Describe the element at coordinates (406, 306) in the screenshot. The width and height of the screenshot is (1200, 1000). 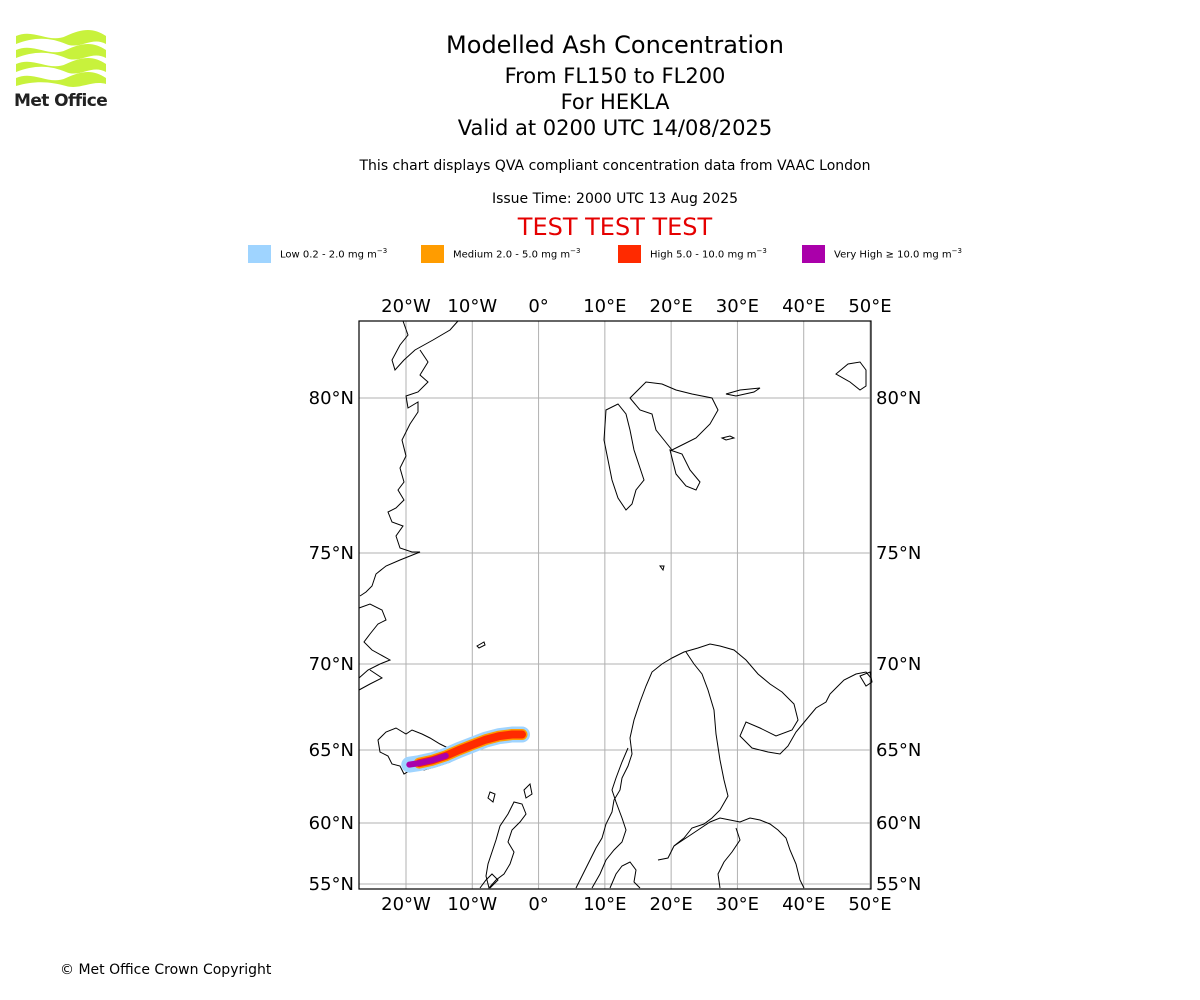
I see `lon-tick-label-top: 20°W` at that location.